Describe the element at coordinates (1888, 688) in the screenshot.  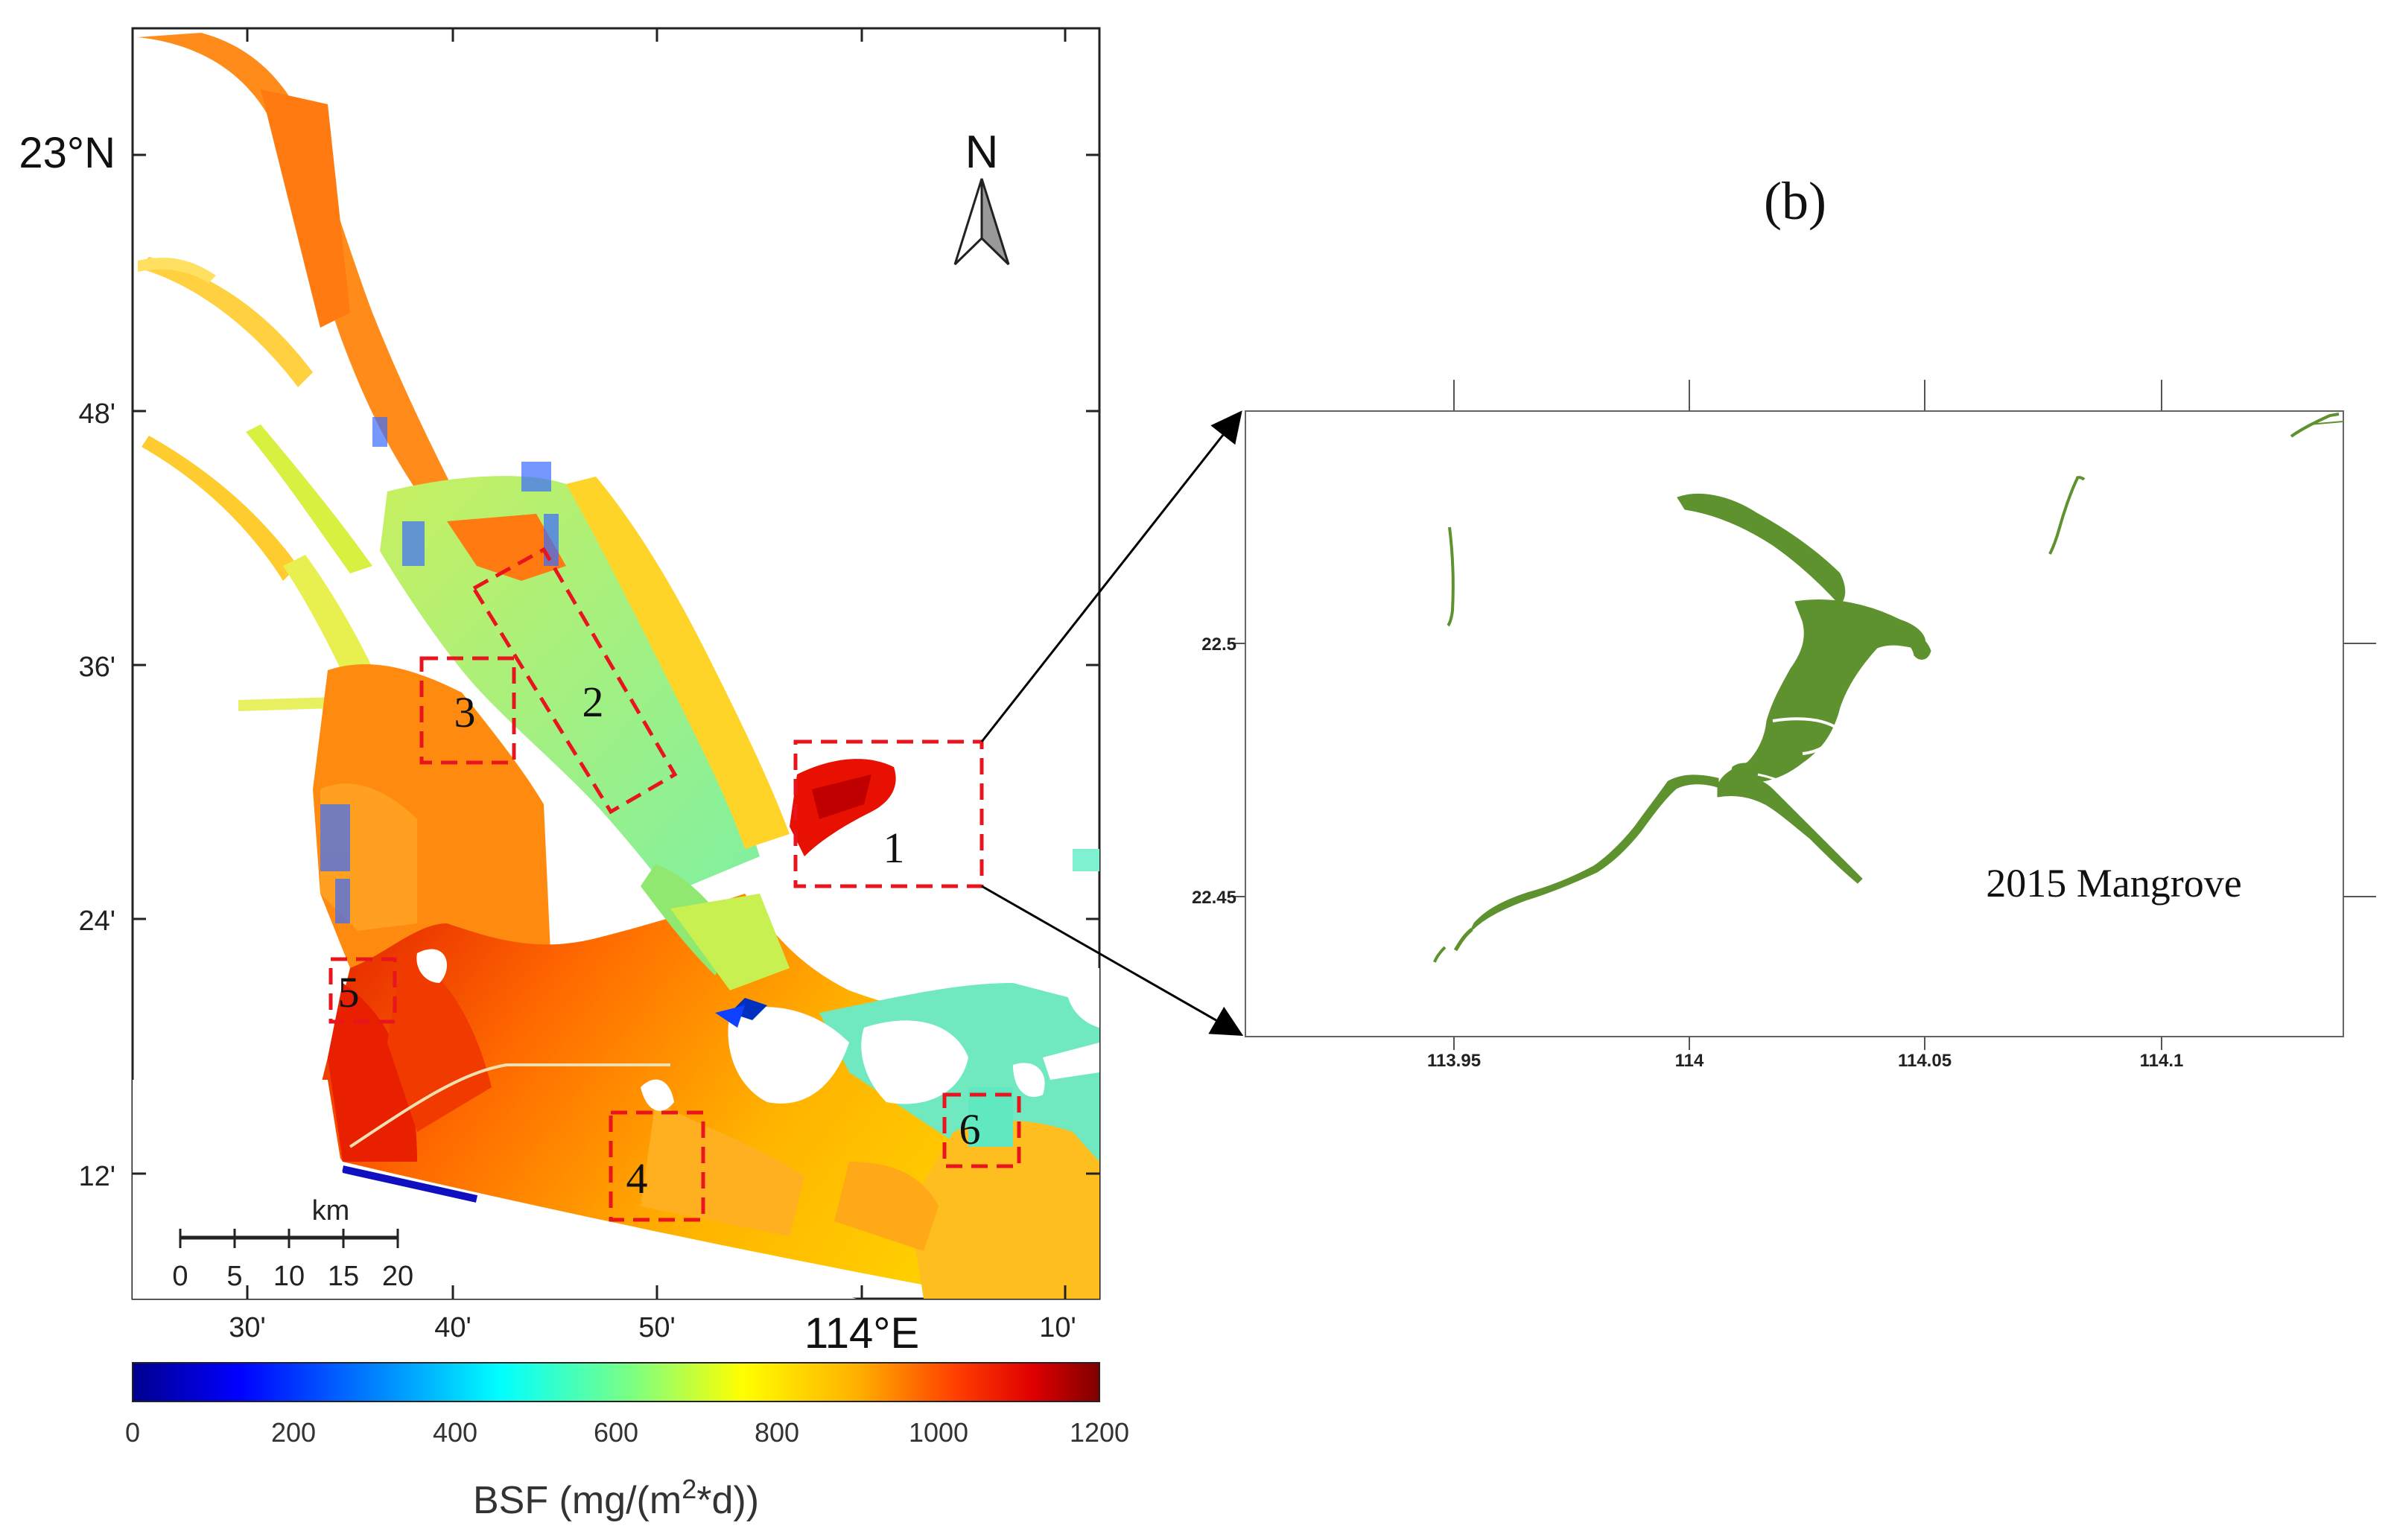
I see `mangrove-extent` at that location.